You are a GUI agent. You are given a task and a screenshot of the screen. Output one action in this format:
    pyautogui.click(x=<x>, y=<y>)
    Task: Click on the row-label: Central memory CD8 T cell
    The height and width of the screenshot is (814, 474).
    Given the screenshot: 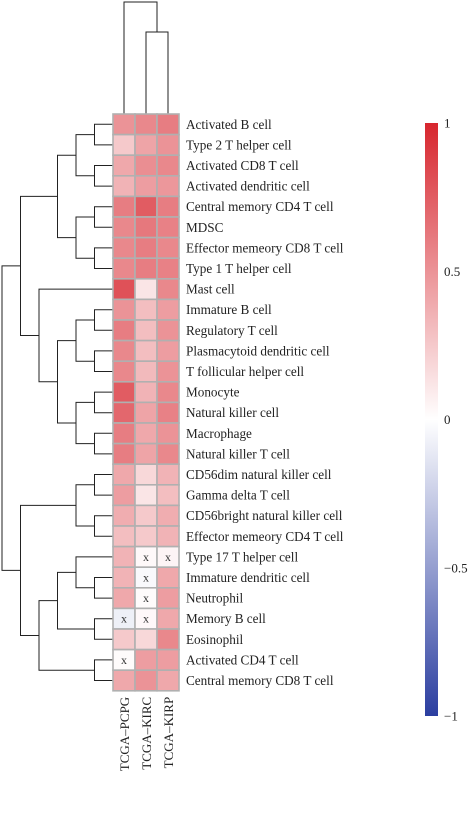 What is the action you would take?
    pyautogui.click(x=260, y=680)
    